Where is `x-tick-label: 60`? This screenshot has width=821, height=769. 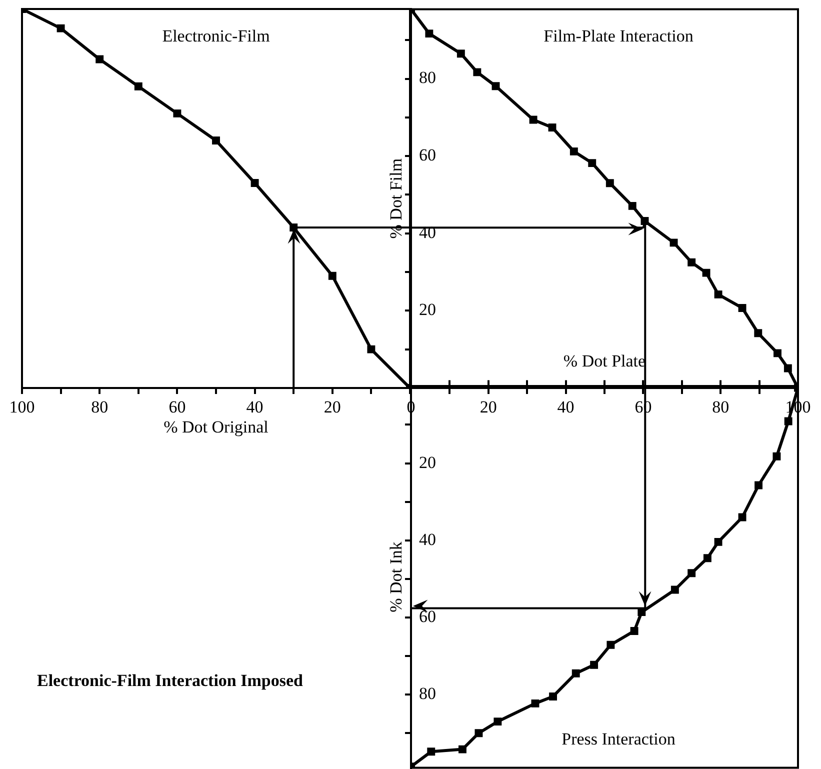
x-tick-label: 60 is located at coordinates (177, 407).